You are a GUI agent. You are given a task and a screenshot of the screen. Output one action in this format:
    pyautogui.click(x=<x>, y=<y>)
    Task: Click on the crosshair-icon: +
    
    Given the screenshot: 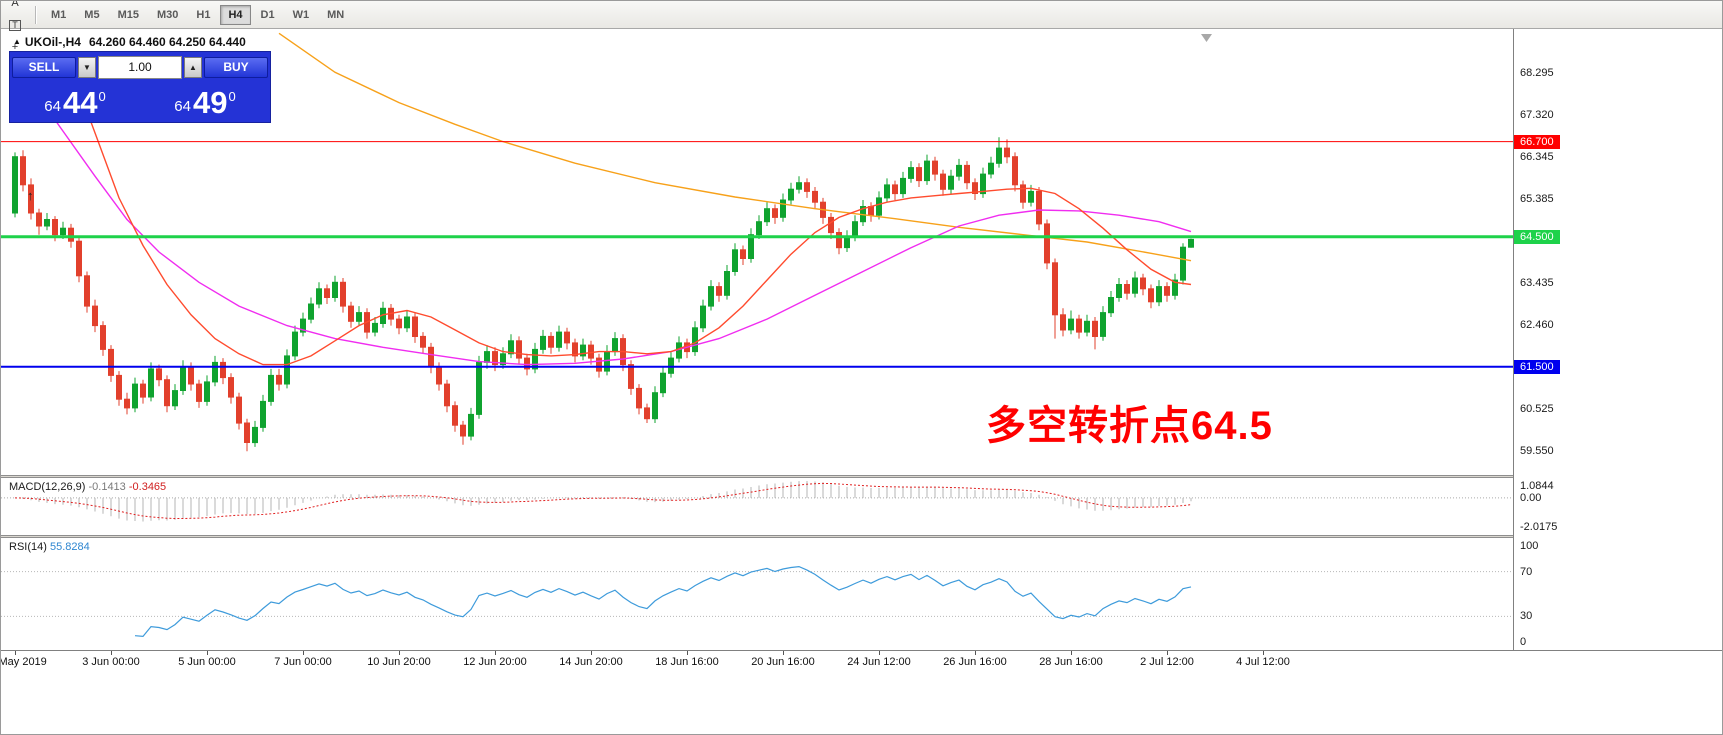 What is the action you would take?
    pyautogui.click(x=15, y=48)
    